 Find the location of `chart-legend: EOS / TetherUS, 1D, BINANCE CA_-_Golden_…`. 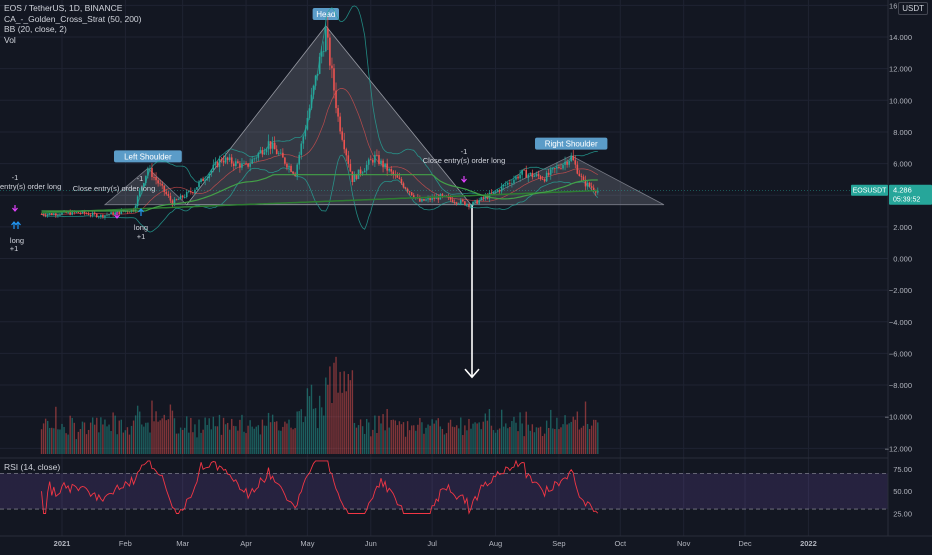

chart-legend: EOS / TetherUS, 1D, BINANCE CA_-_Golden_… is located at coordinates (73, 24).